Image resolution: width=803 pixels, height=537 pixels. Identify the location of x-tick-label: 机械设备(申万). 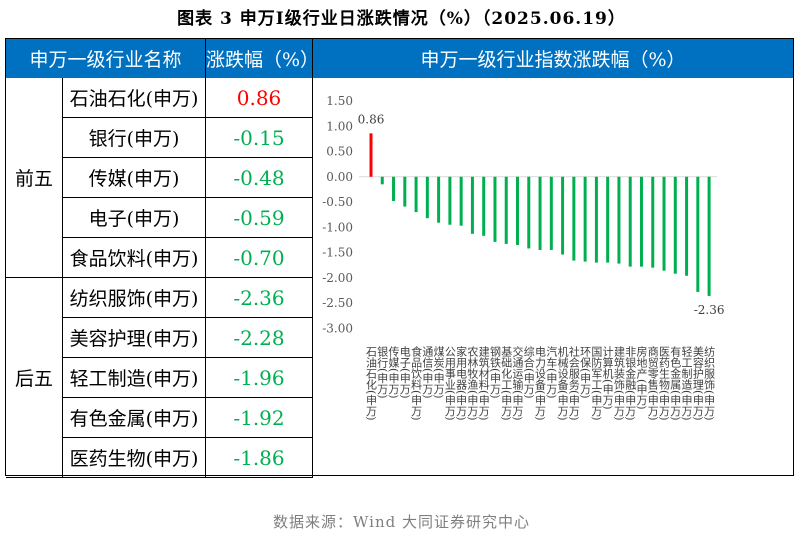
(563, 383).